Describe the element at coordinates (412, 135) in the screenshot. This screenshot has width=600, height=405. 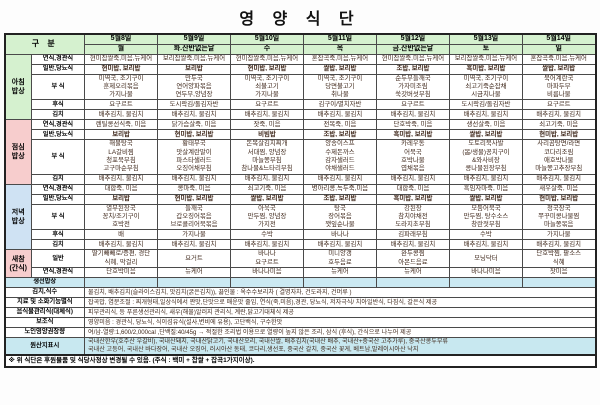
I see `menu-cell: 흑미밥, 보리밥` at that location.